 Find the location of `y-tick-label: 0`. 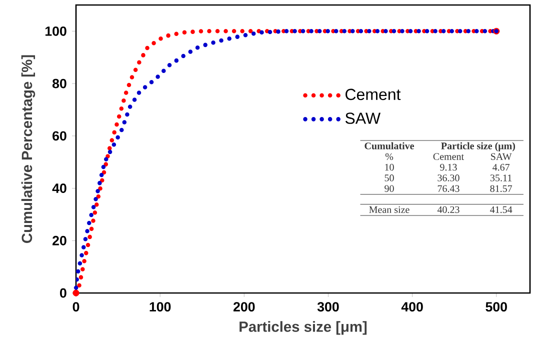

y-tick-label: 0 is located at coordinates (63, 293).